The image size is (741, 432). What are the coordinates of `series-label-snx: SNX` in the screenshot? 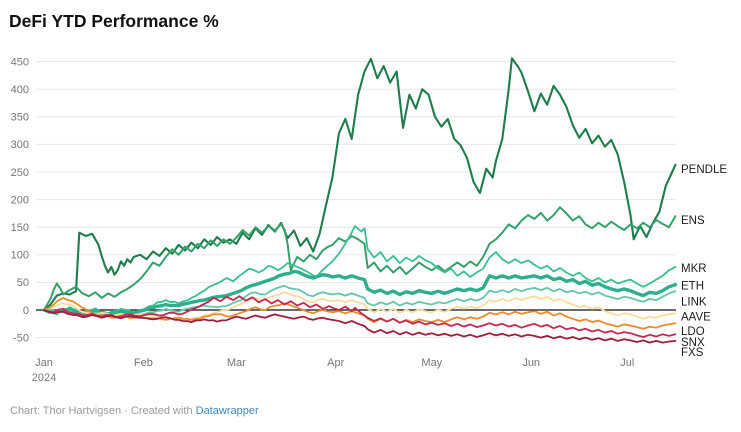 It's located at (693, 343).